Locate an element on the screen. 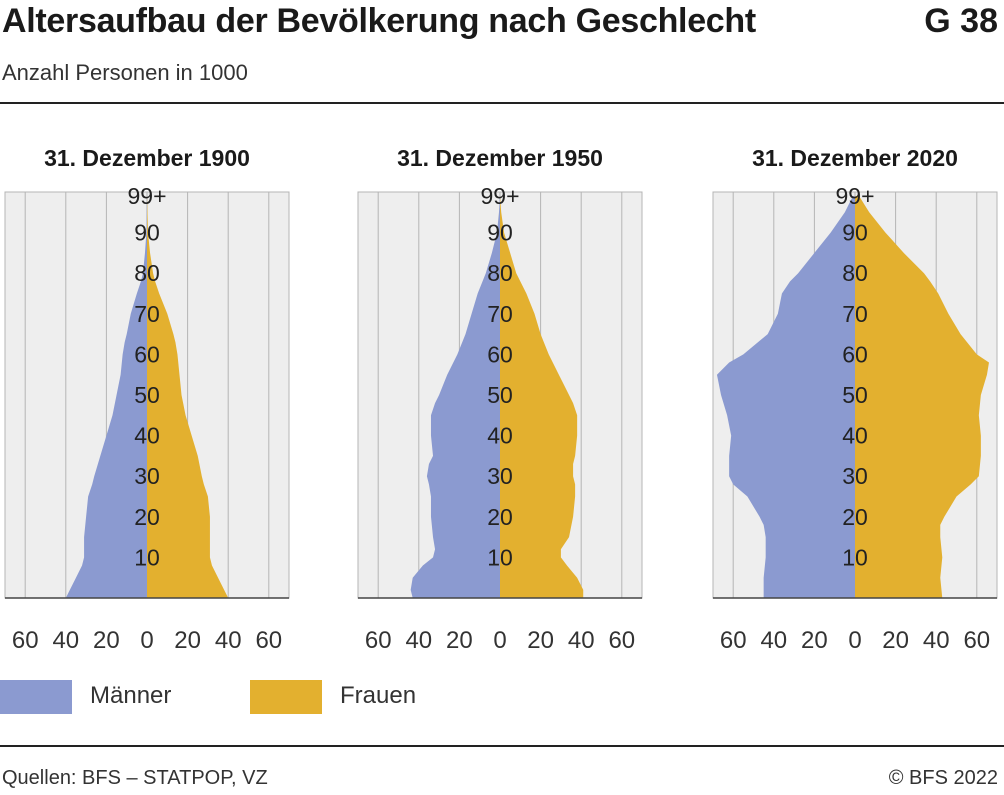 The height and width of the screenshot is (795, 1004). legend-swatch-men is located at coordinates (36, 697).